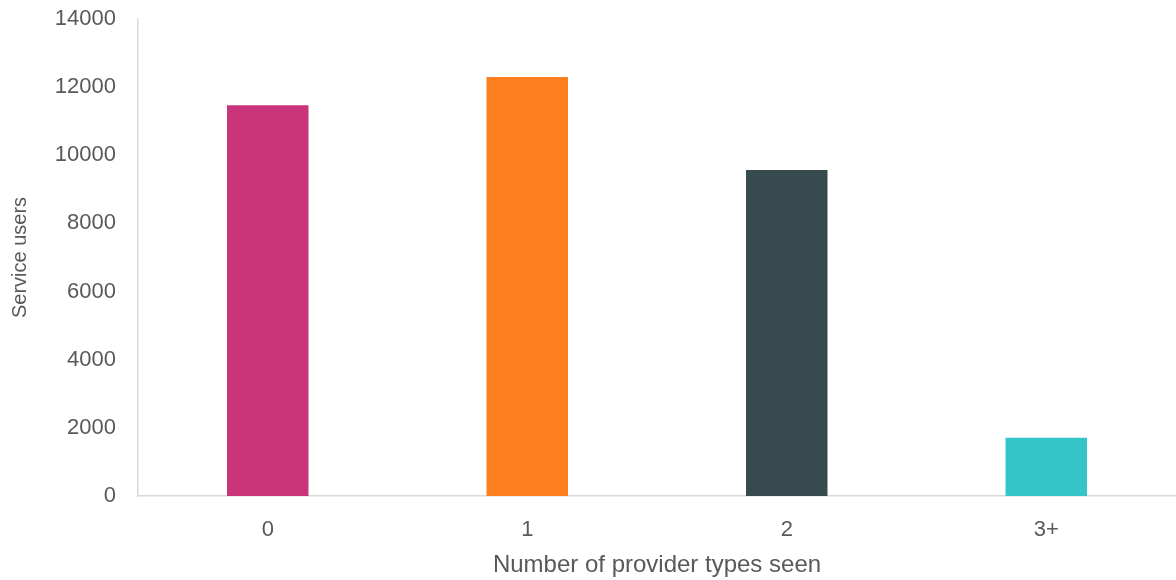 The width and height of the screenshot is (1176, 580). I want to click on x-axis-title: Number of provider types seen, so click(657, 564).